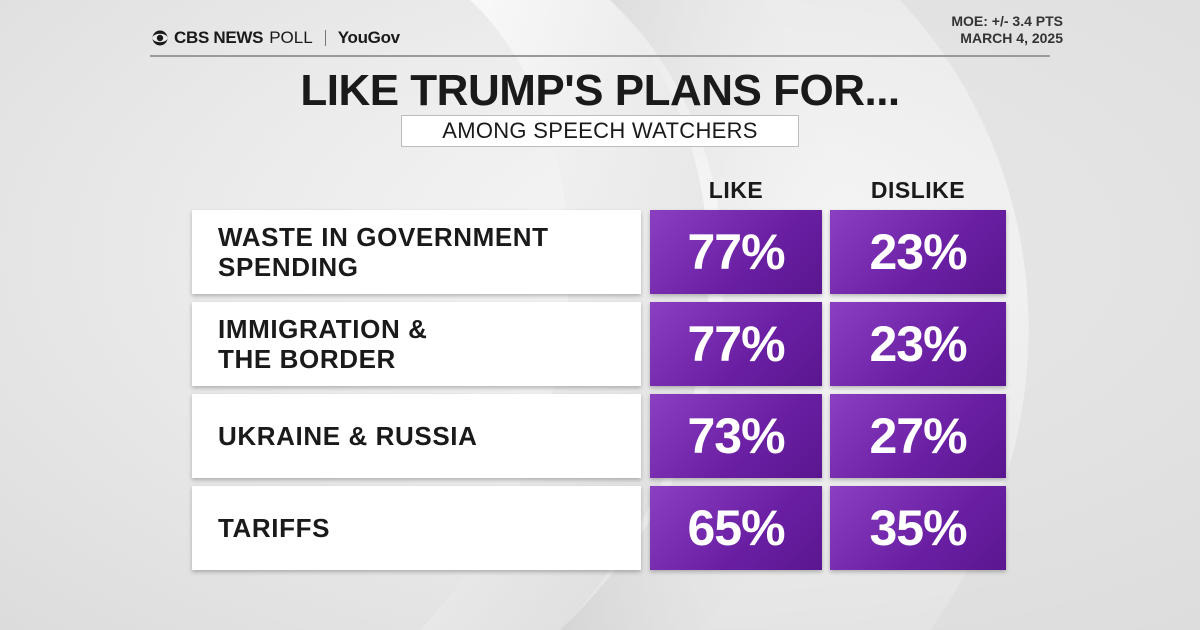 The height and width of the screenshot is (630, 1200). Describe the element at coordinates (219, 37) in the screenshot. I see `brand-cbs-news: CBS NEWS` at that location.